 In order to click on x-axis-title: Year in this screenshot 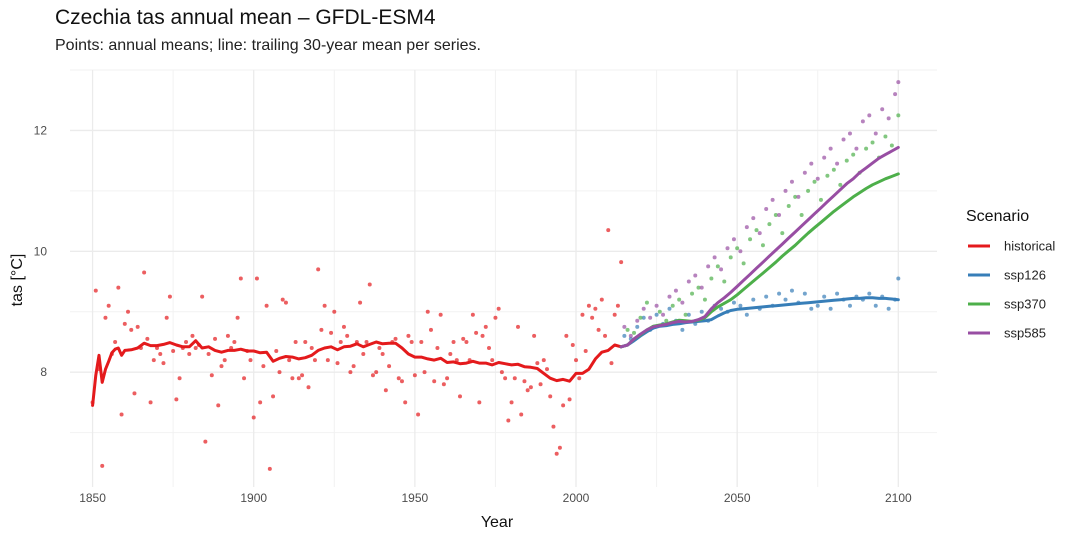, I will do `click(497, 522)`.